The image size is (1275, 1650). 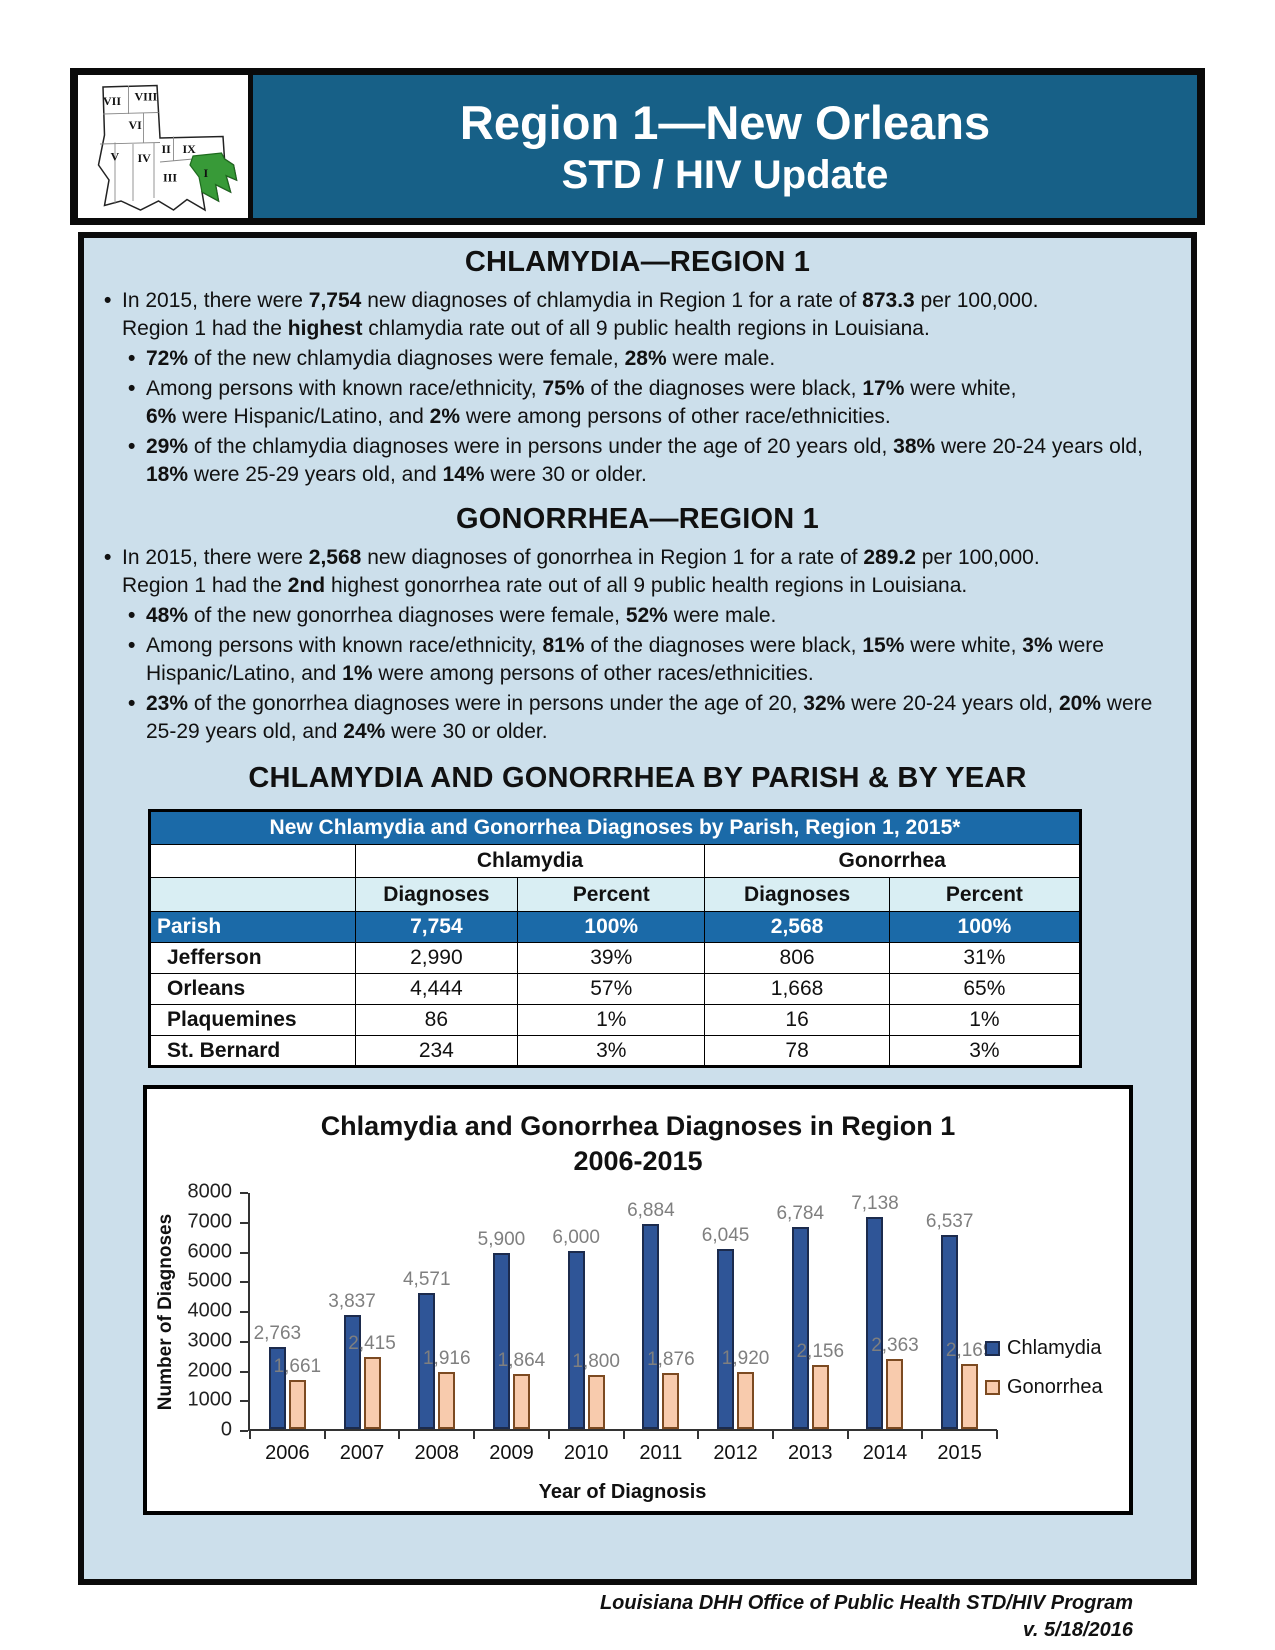 I want to click on y-axis-label: 3000, so click(x=210, y=1340).